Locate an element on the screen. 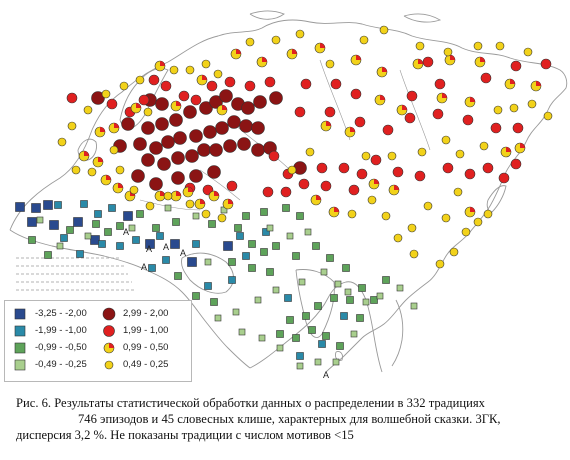 This screenshot has height=460, width=570. legend-label: -1,99 - -1,00 is located at coordinates (61, 330).